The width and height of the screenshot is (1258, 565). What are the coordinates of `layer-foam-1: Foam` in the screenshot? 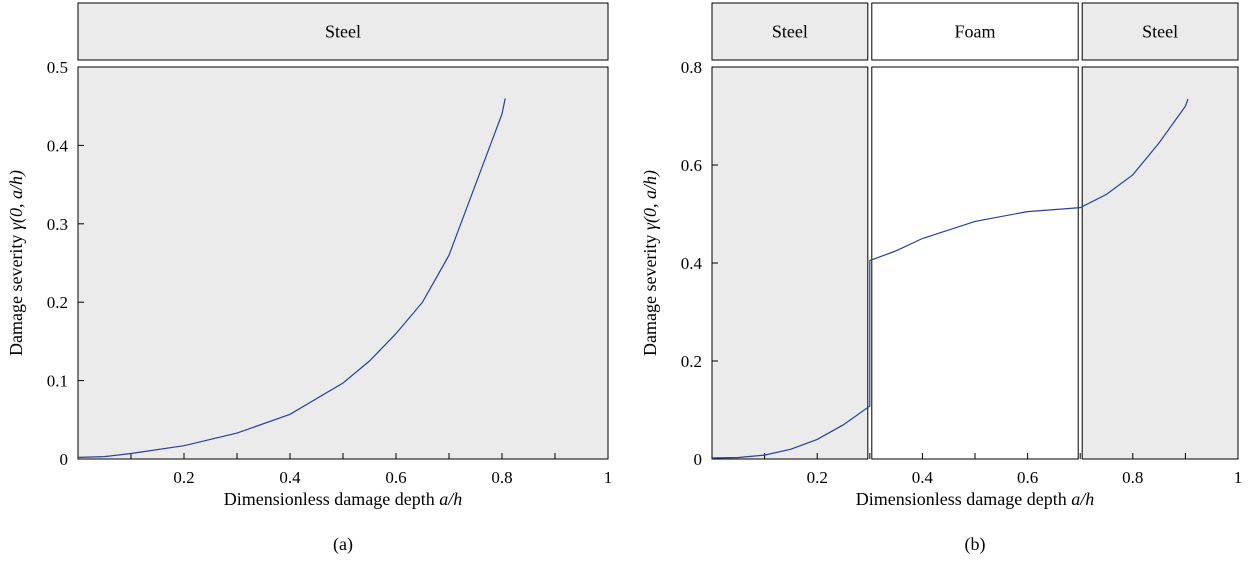 It's located at (975, 231).